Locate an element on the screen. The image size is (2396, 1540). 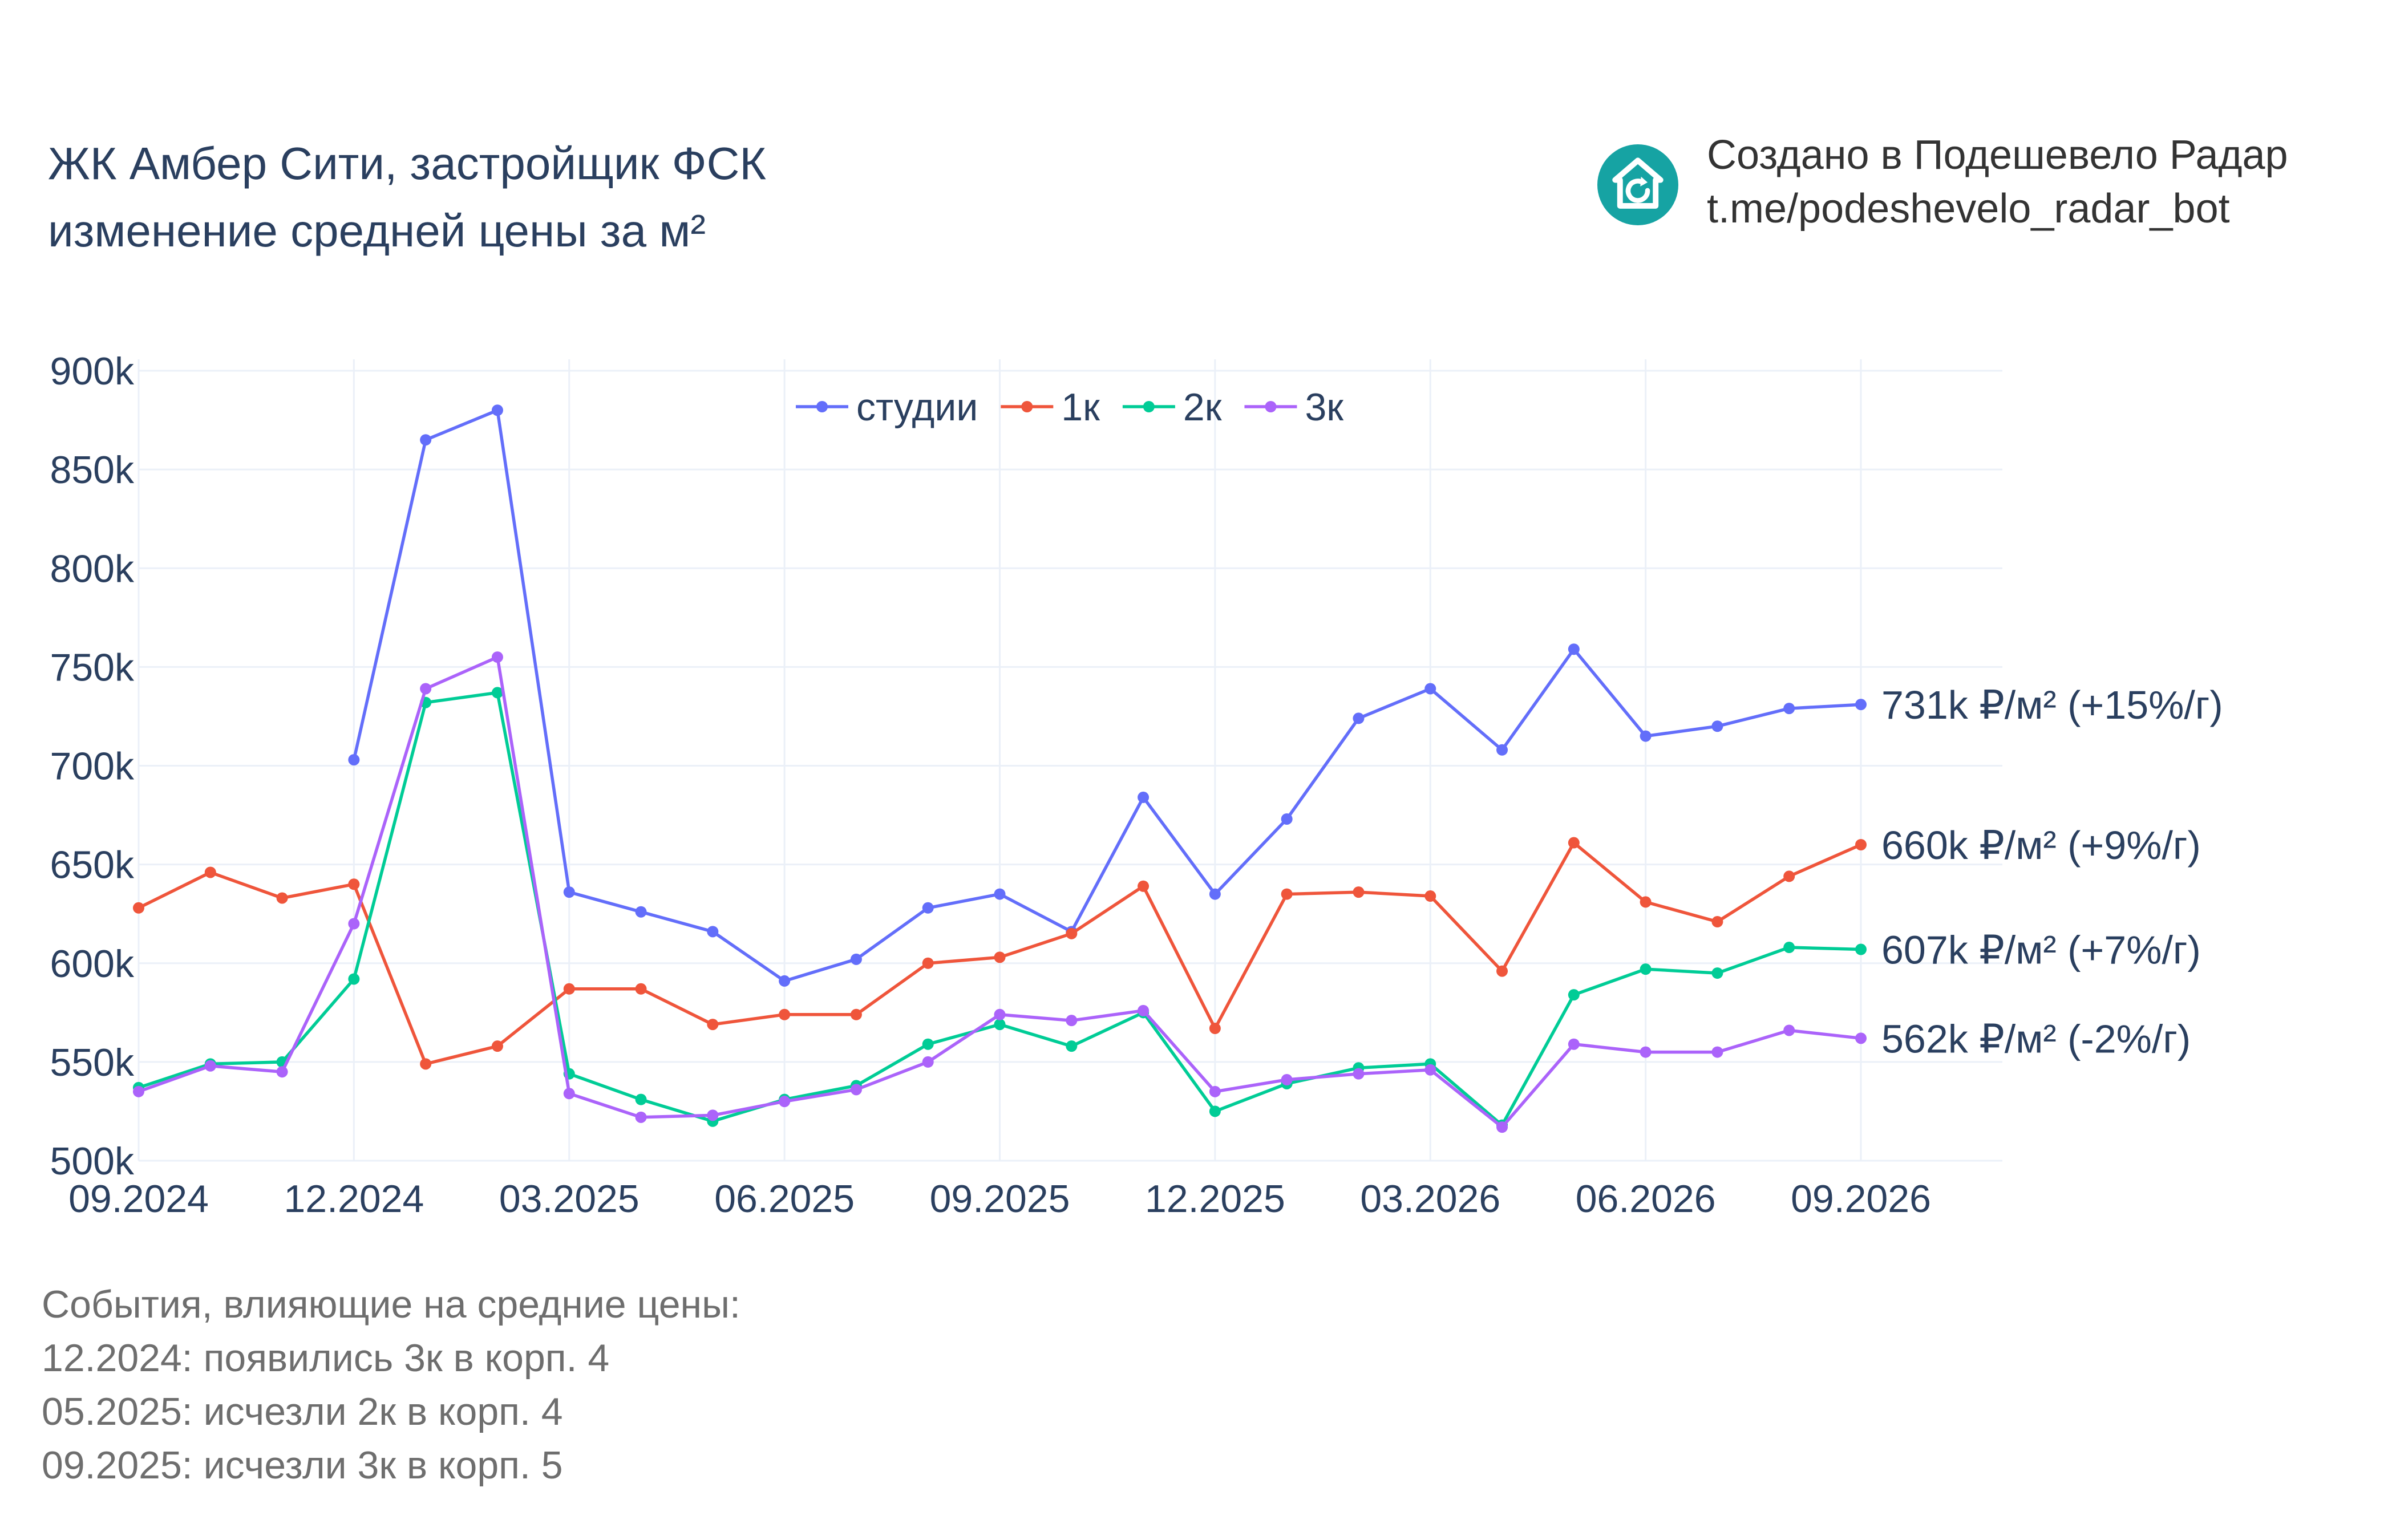
x-tick-label: 12.2024 is located at coordinates (354, 1199).